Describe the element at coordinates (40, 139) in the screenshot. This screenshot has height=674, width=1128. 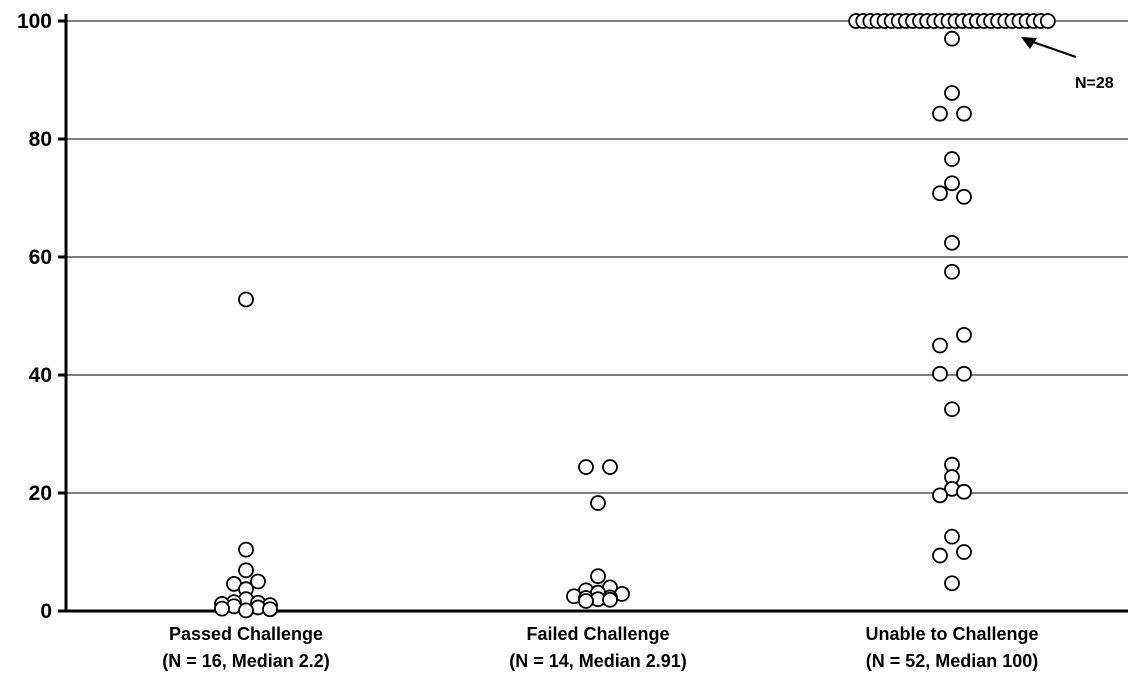
I see `y-tick-label-80: 80` at that location.